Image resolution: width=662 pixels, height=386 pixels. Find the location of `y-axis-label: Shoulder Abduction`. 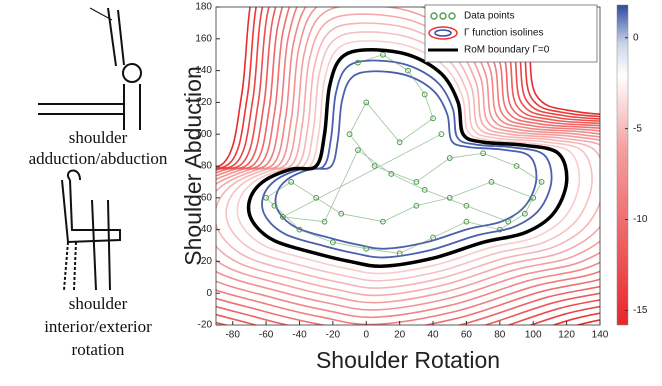

y-axis-label: Shoulder Abduction is located at coordinates (193, 166).